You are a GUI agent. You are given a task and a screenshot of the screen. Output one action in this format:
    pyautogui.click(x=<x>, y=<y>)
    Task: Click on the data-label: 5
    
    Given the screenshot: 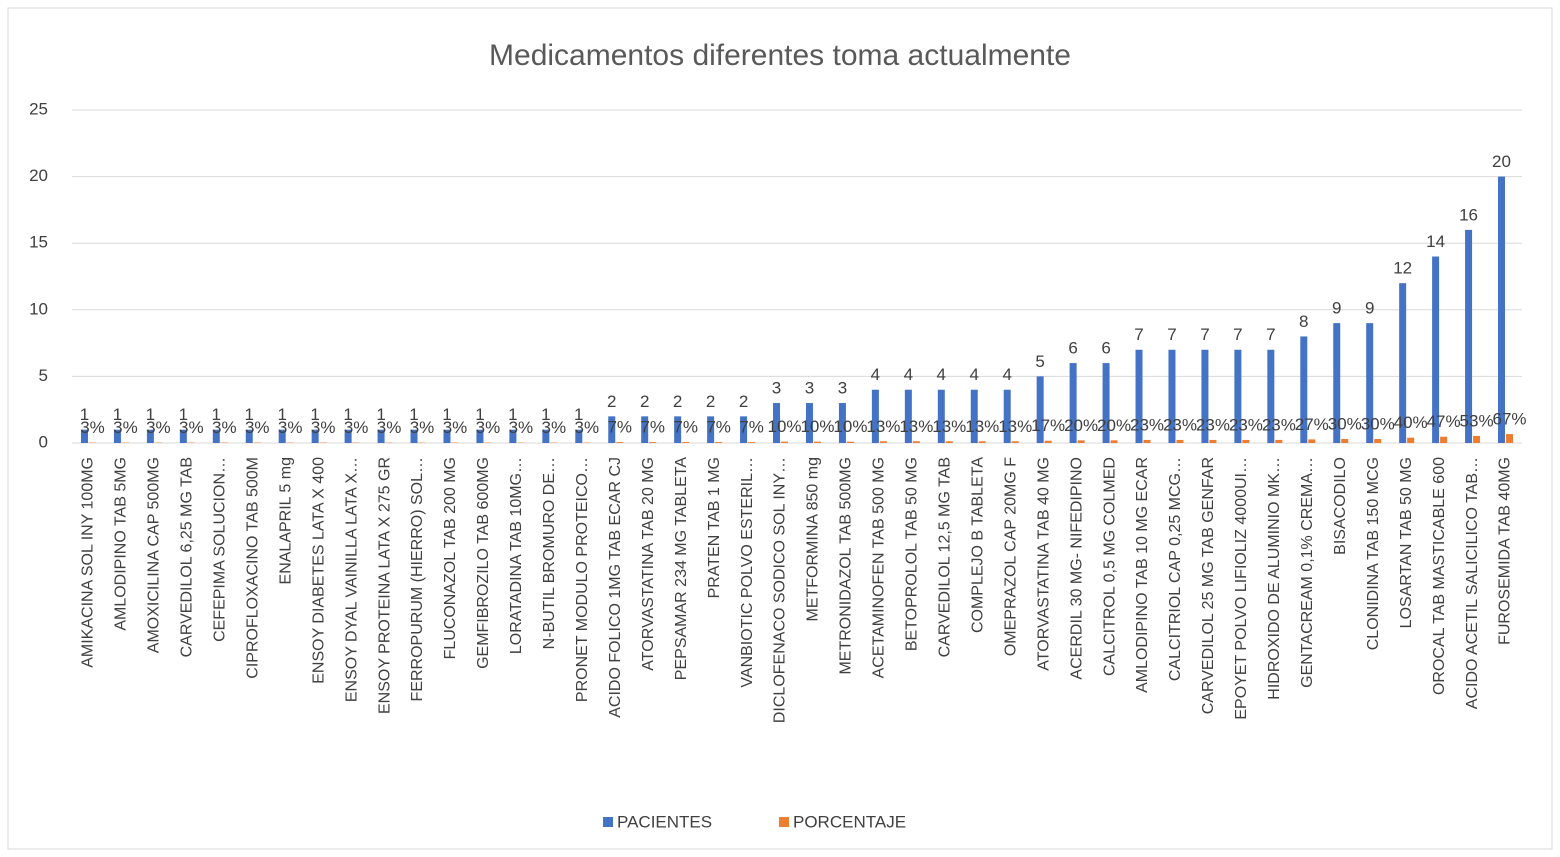 What is the action you would take?
    pyautogui.click(x=1039, y=361)
    